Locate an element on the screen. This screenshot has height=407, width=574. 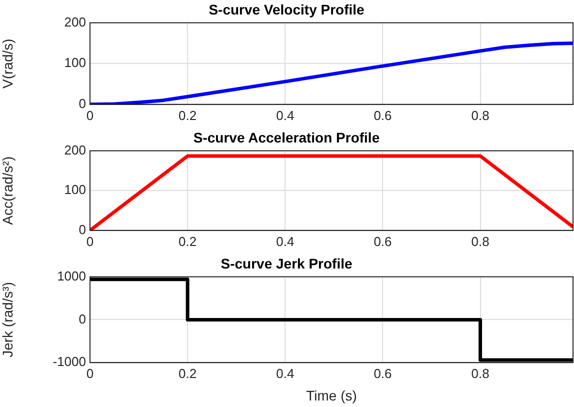
chart-title: S-curve Jerk Profile is located at coordinates (286, 263).